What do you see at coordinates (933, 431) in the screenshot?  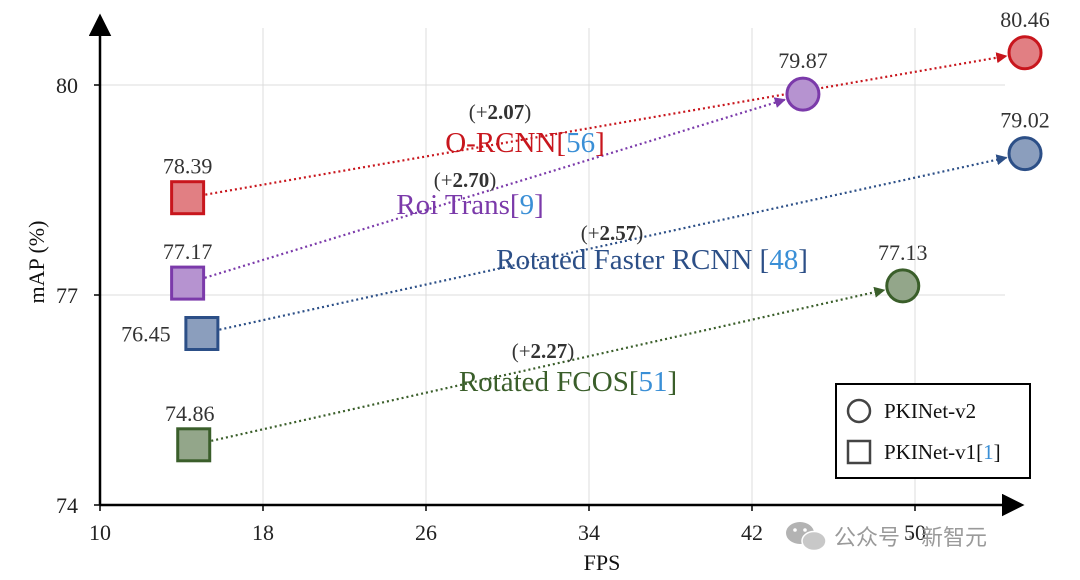 I see `legend: PKINet-v2 PKINet-v1[1]` at bounding box center [933, 431].